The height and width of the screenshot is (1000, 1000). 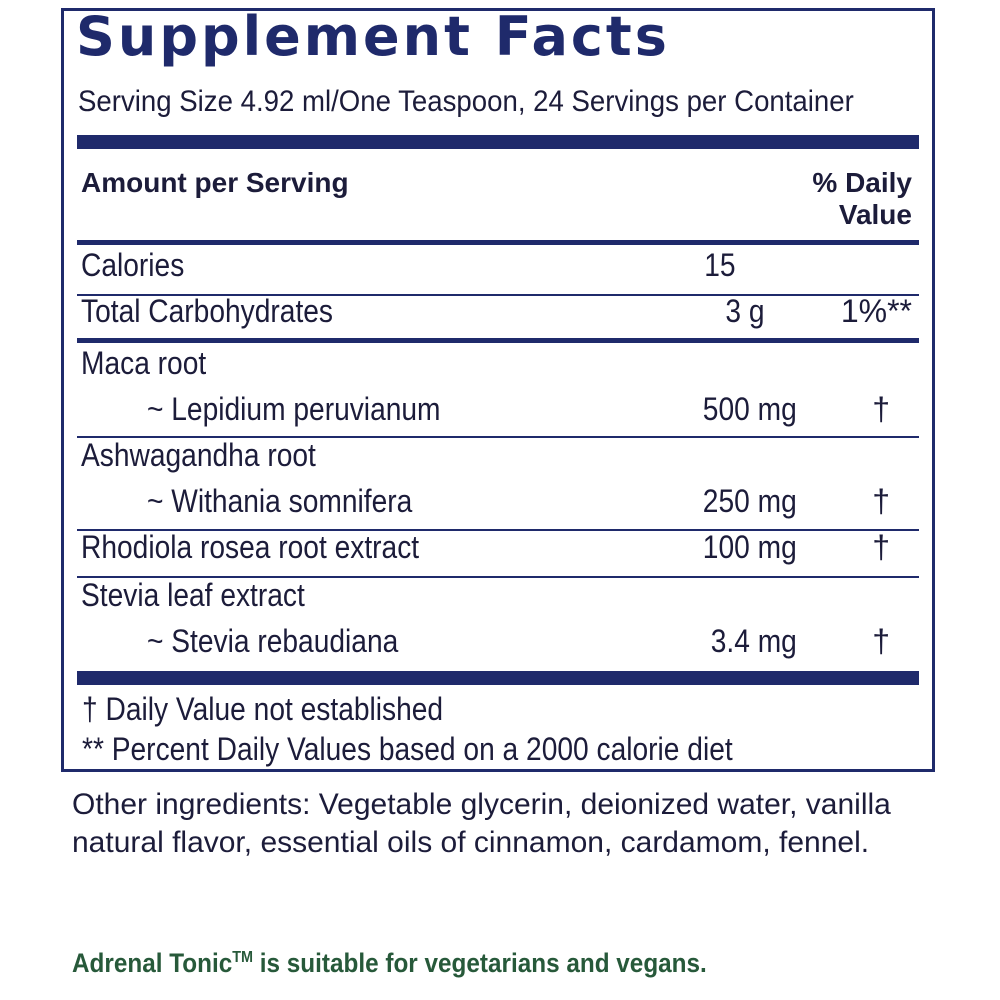 What do you see at coordinates (294, 409) in the screenshot?
I see `maca-latin-name: ~ Lepidium peruvianum` at bounding box center [294, 409].